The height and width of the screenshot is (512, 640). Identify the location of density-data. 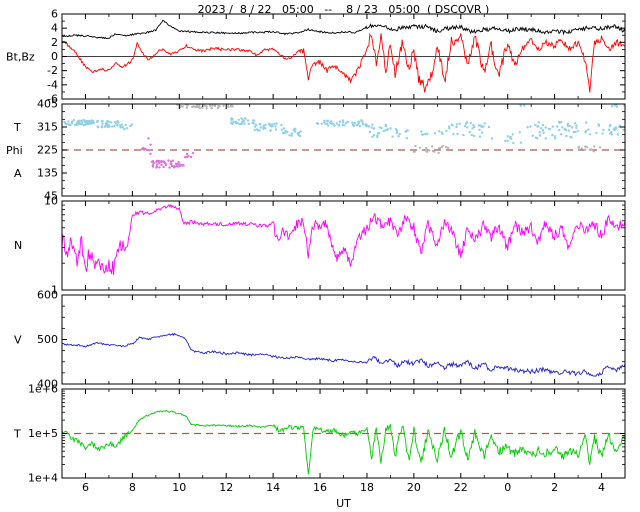
(343, 239).